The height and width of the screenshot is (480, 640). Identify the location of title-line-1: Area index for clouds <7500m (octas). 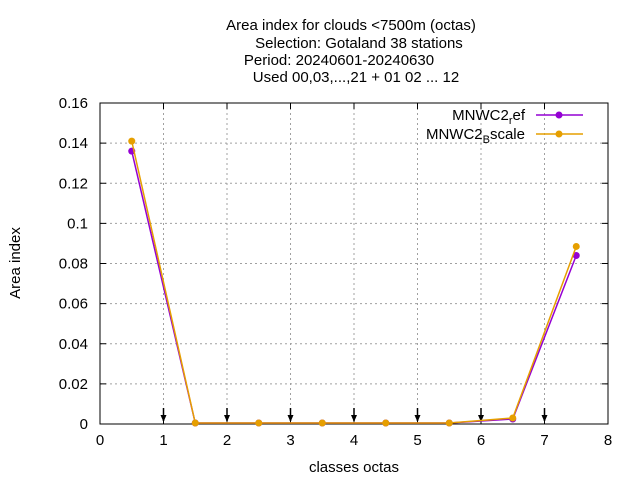
(351, 25).